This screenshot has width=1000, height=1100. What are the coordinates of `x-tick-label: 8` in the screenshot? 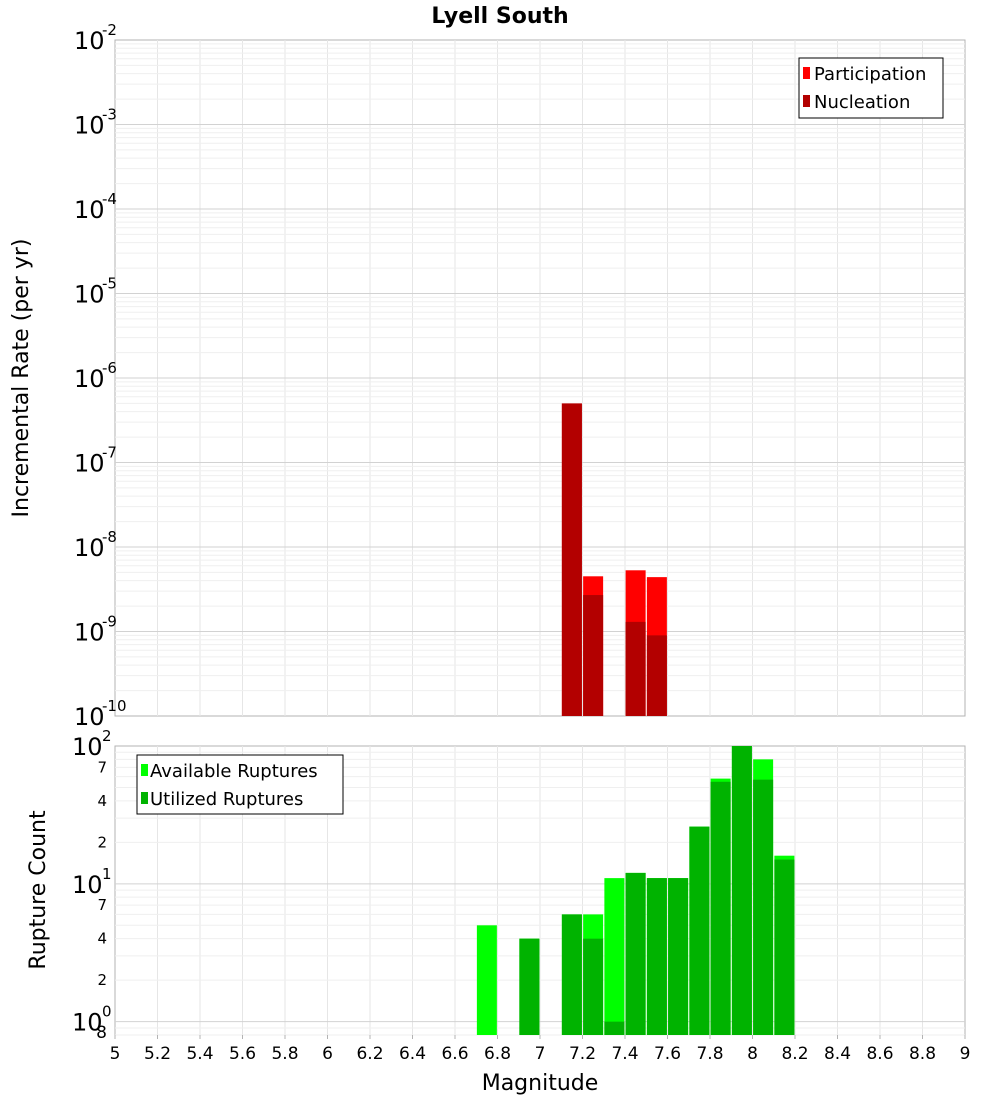 It's located at (752, 1054).